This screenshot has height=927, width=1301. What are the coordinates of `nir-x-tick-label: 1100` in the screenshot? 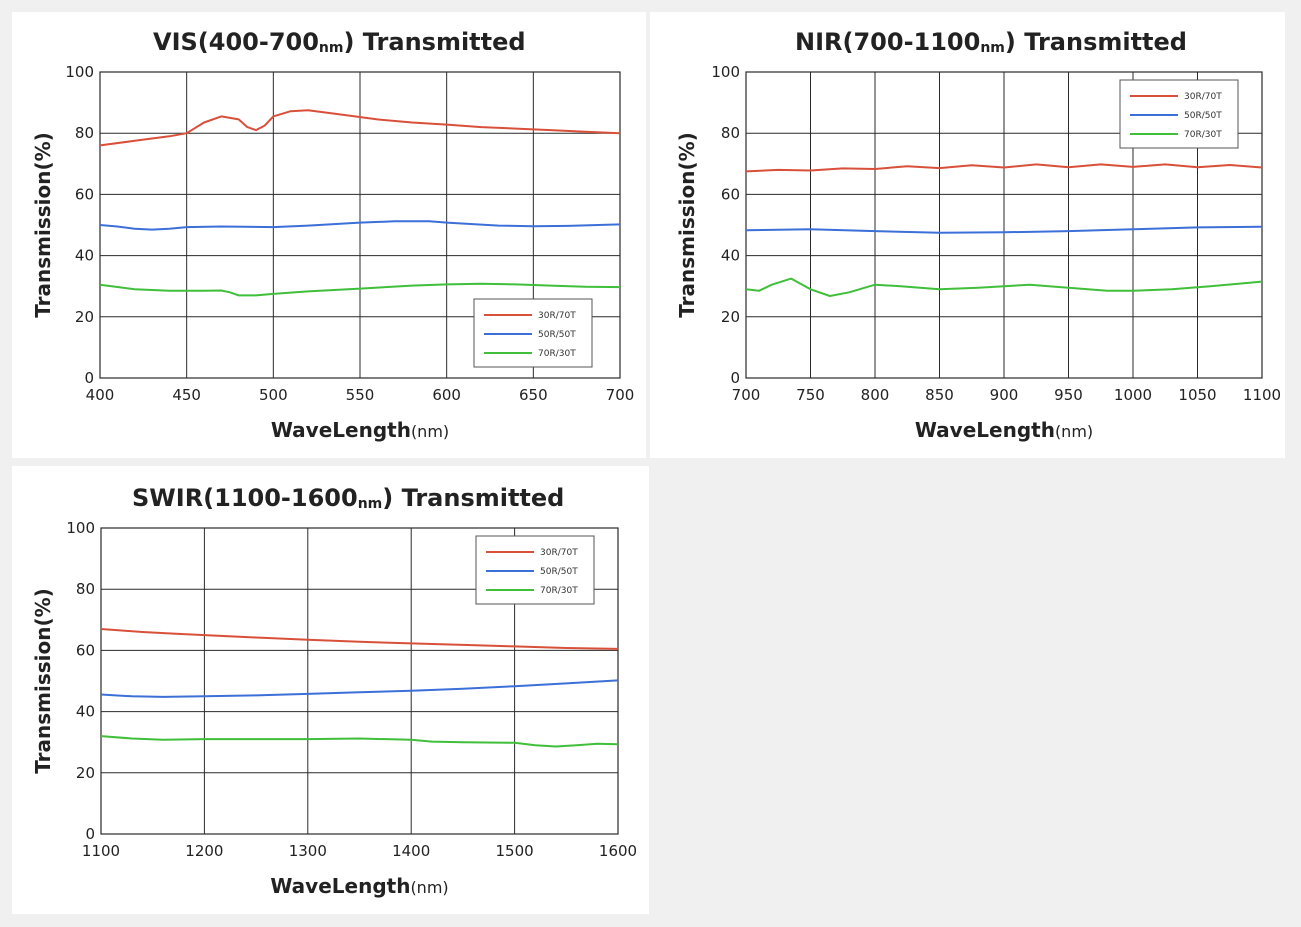 It's located at (1262, 395).